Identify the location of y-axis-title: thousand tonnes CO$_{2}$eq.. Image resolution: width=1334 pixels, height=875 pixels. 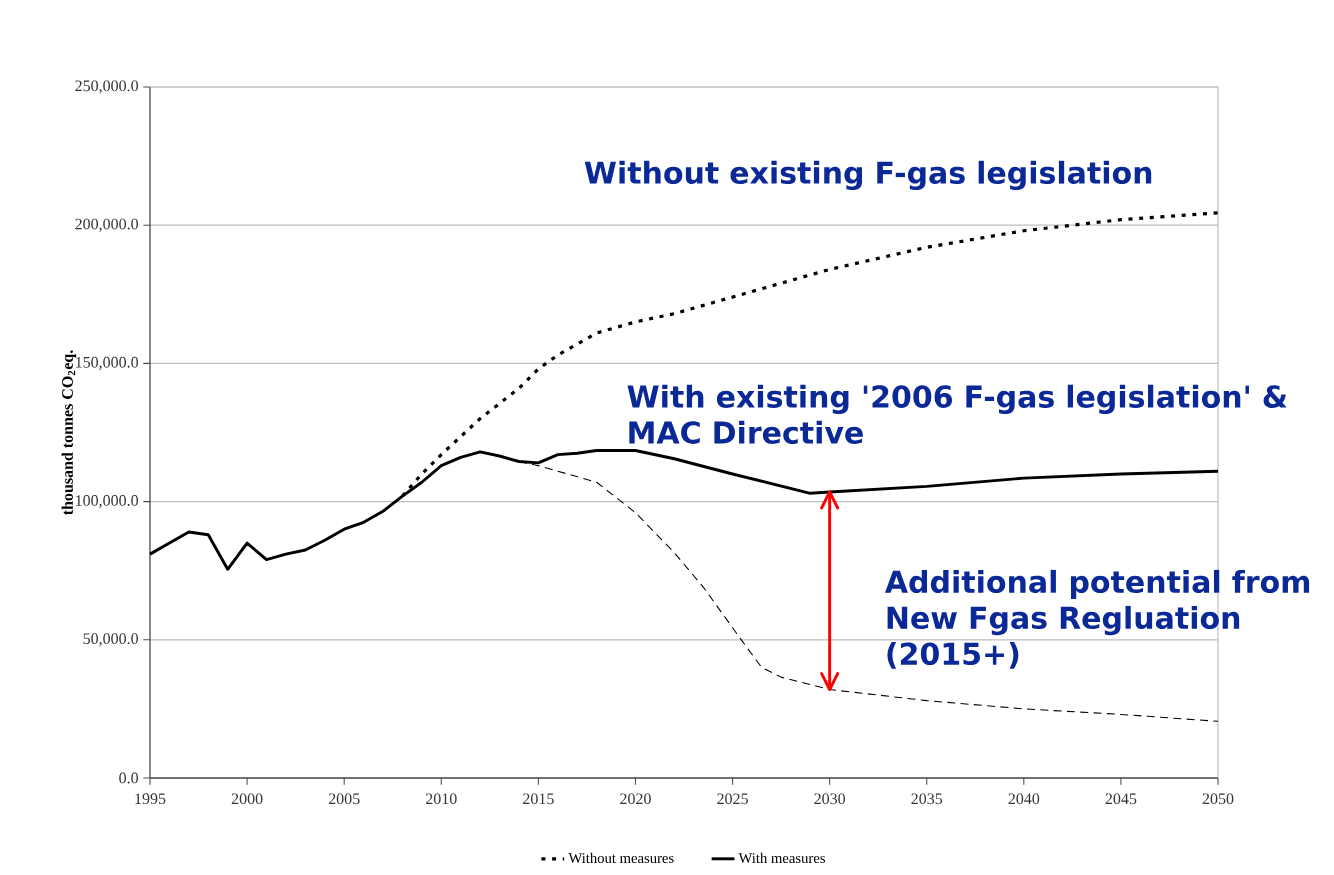
(69, 433).